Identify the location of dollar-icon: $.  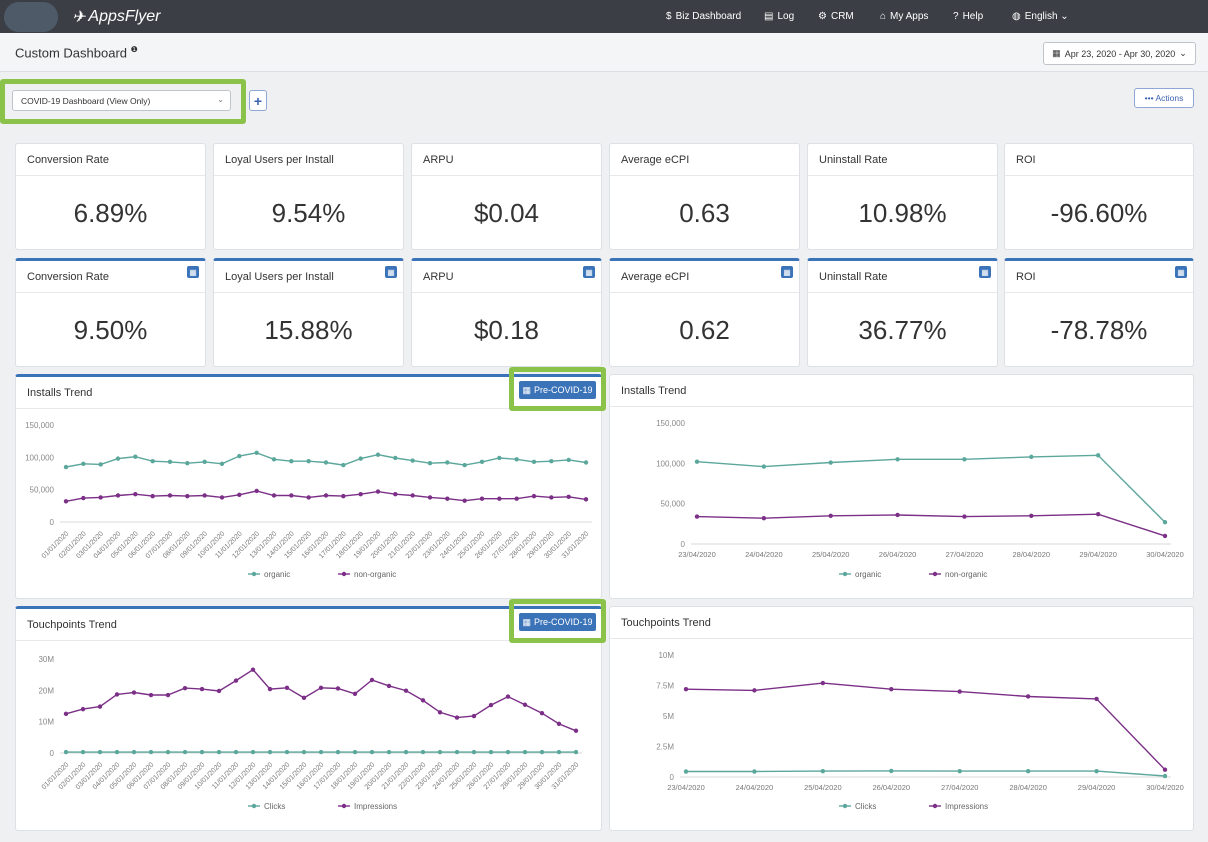
(669, 16).